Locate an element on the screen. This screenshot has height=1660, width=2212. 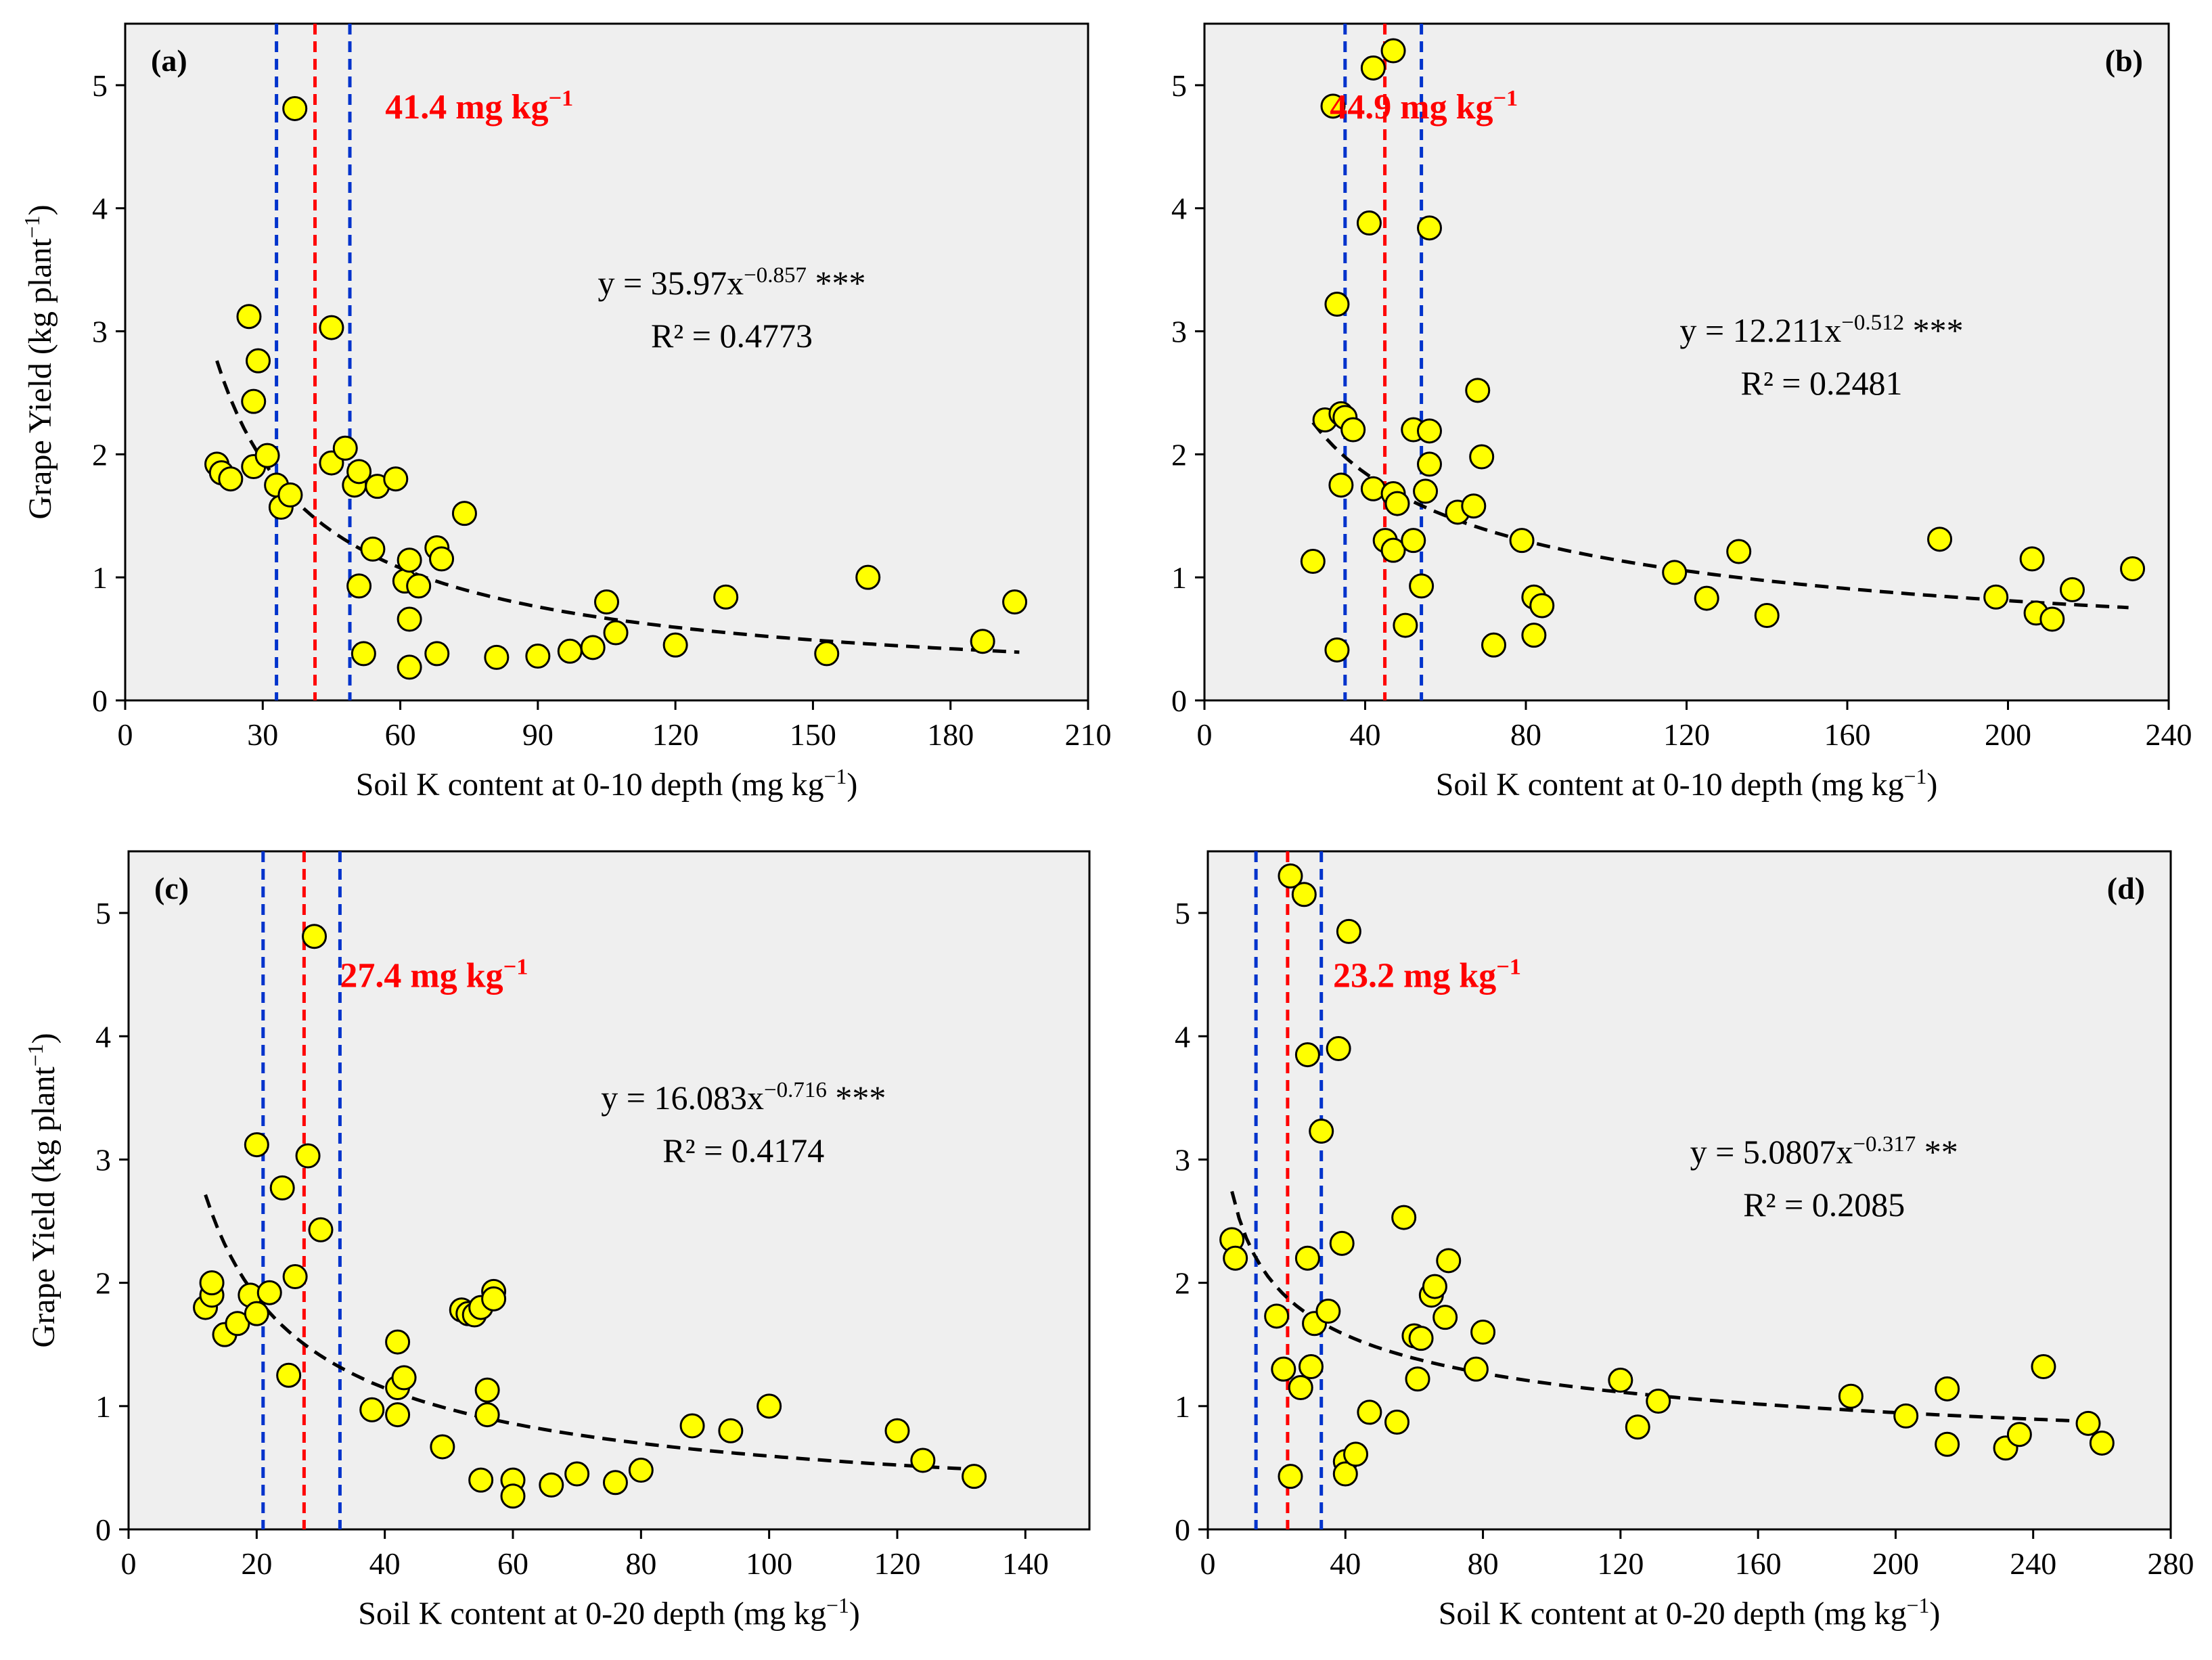
x-tick-label-c-6: 120 is located at coordinates (897, 1563).